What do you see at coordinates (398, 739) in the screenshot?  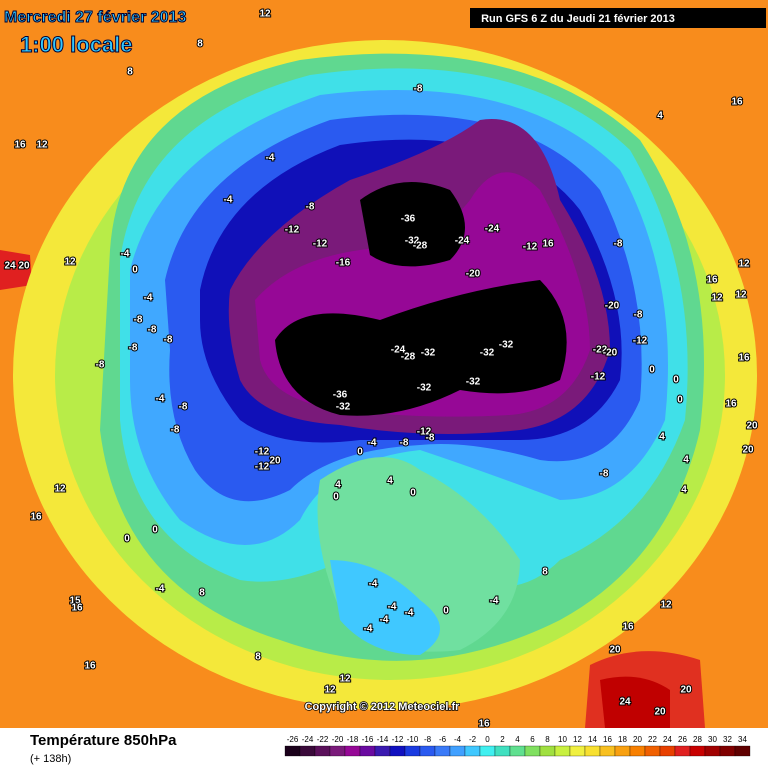 I see `colorbar-label: -12` at bounding box center [398, 739].